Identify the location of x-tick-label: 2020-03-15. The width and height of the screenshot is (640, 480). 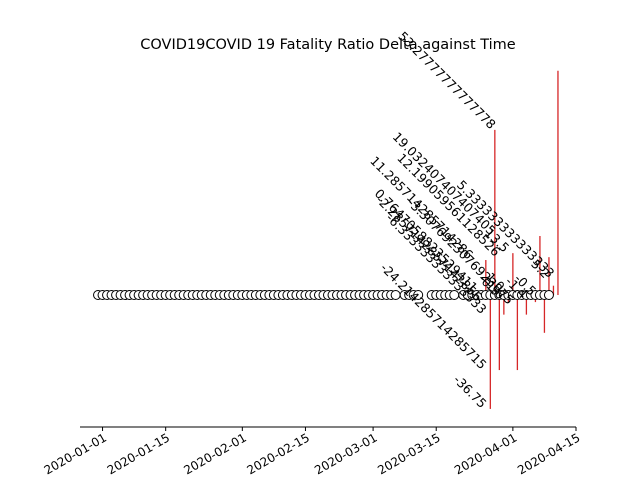
(408, 453).